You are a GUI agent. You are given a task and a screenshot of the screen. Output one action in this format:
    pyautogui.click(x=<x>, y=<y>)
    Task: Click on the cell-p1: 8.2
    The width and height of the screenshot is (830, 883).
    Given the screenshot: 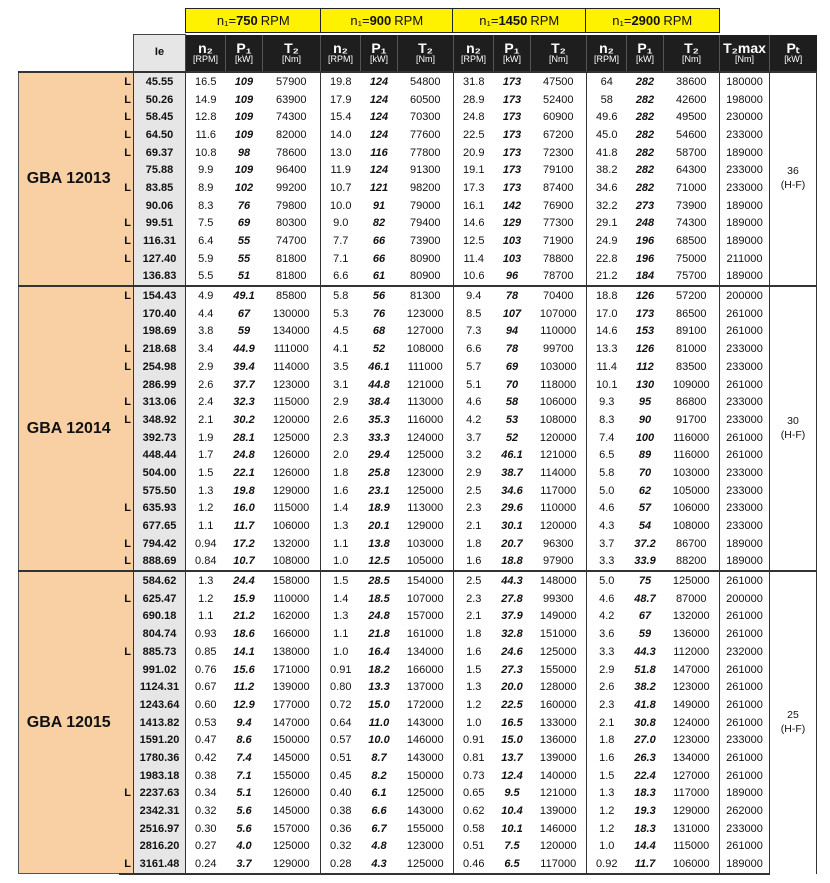 What is the action you would take?
    pyautogui.click(x=379, y=775)
    